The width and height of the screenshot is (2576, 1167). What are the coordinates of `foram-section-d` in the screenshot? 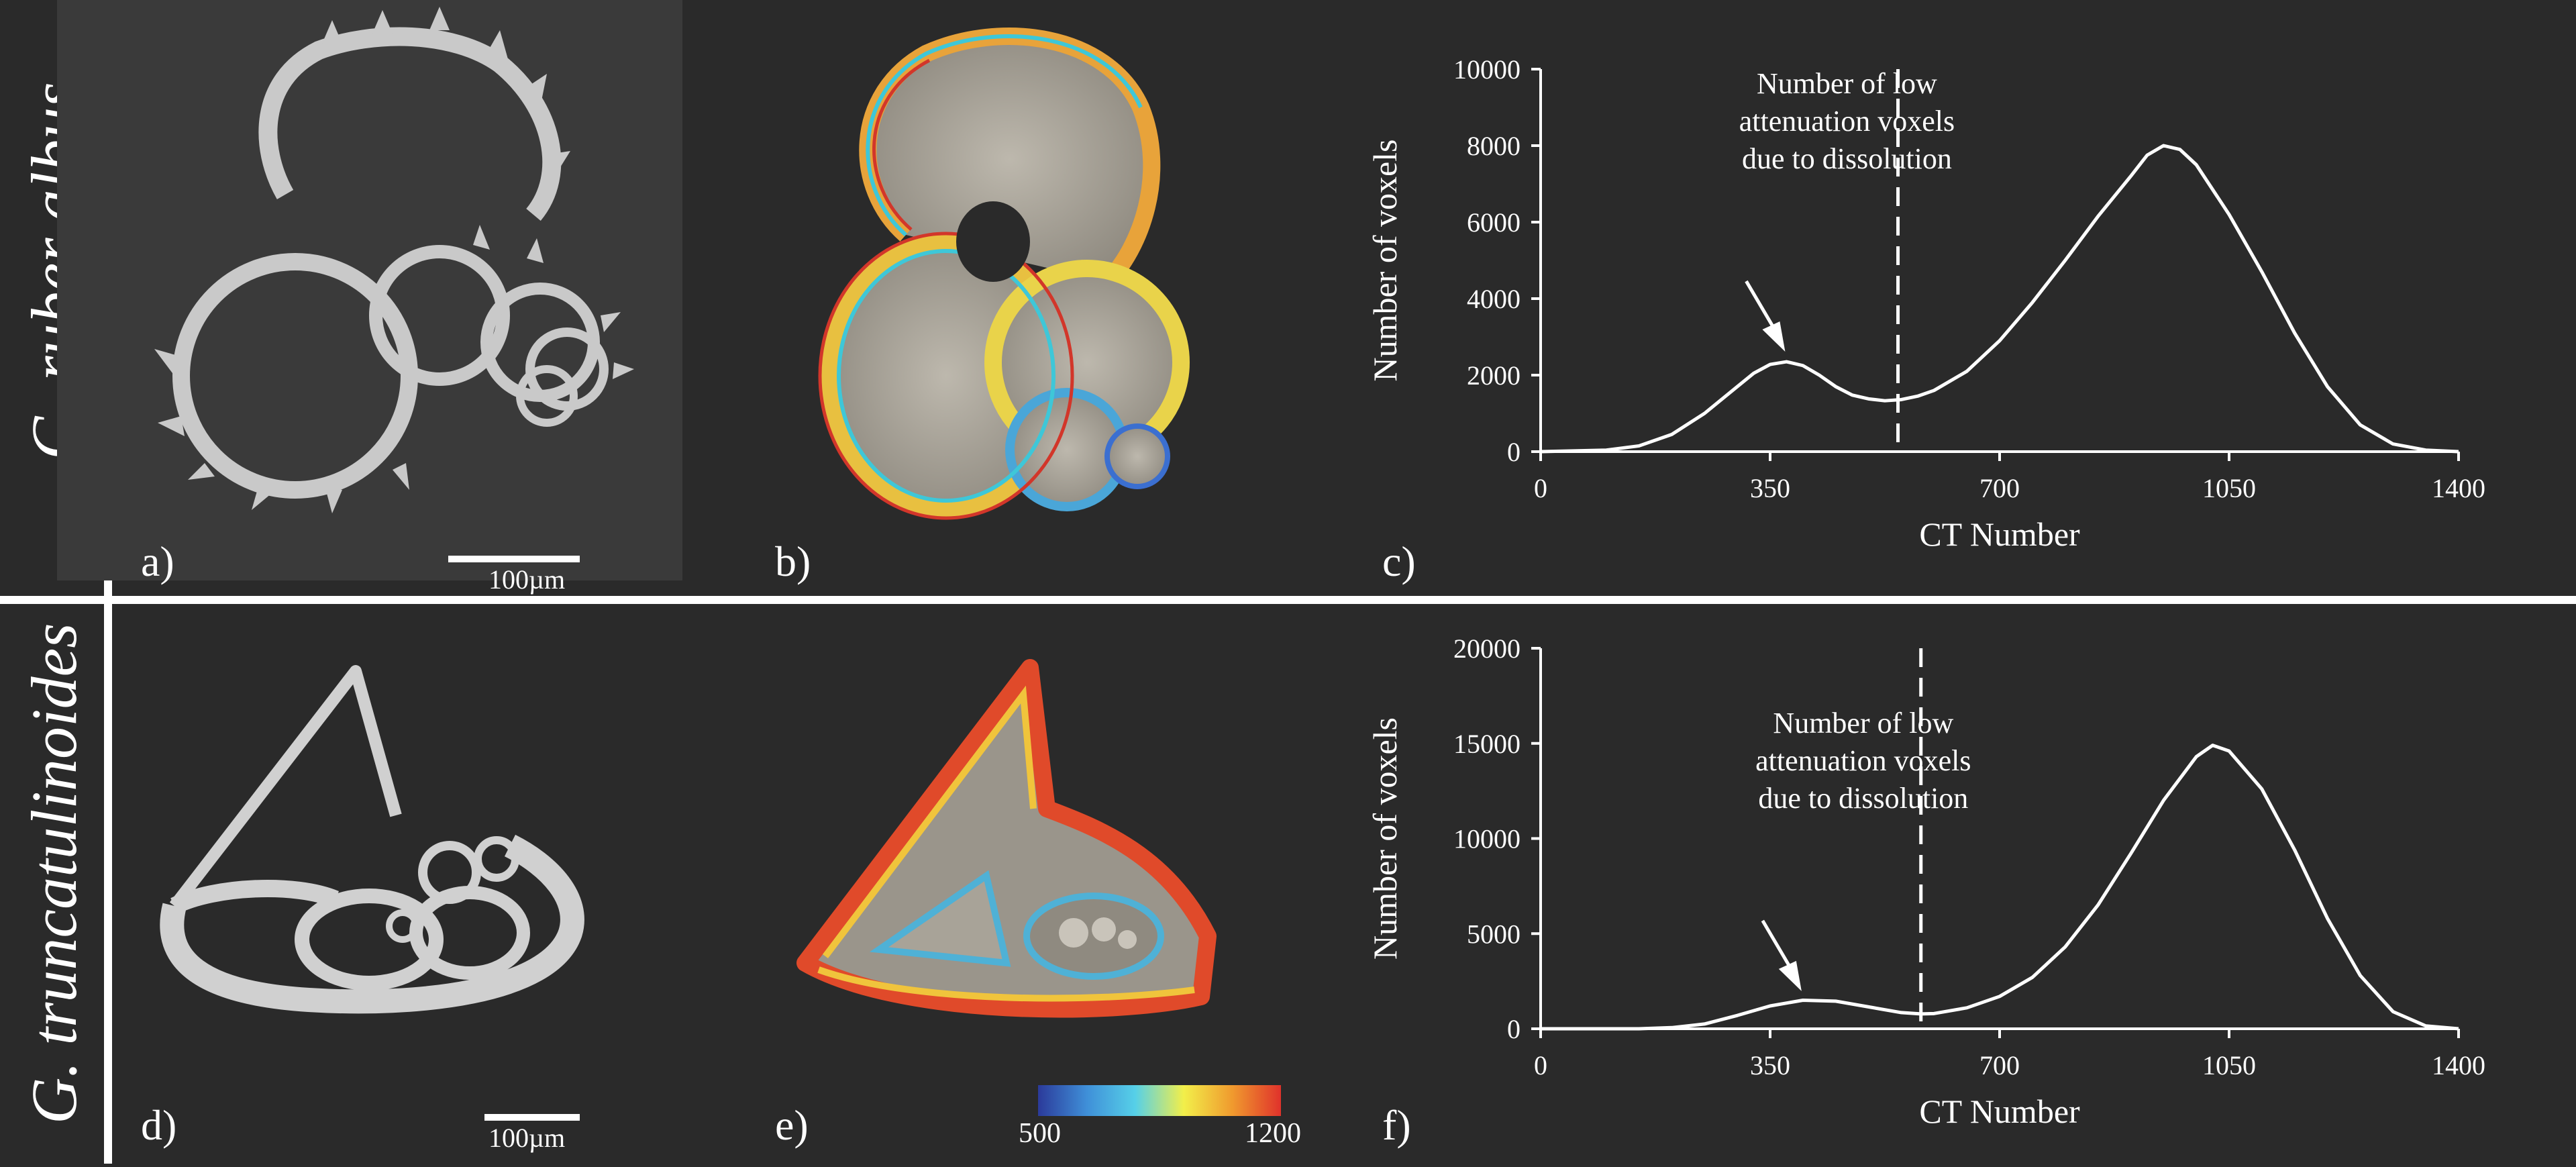 It's located at (372, 839).